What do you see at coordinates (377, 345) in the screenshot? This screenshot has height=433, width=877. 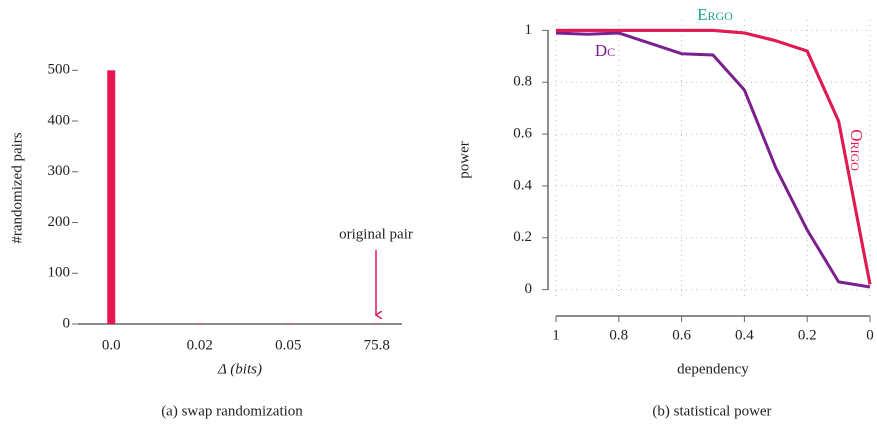 I see `x-tick-label: 75.8` at bounding box center [377, 345].